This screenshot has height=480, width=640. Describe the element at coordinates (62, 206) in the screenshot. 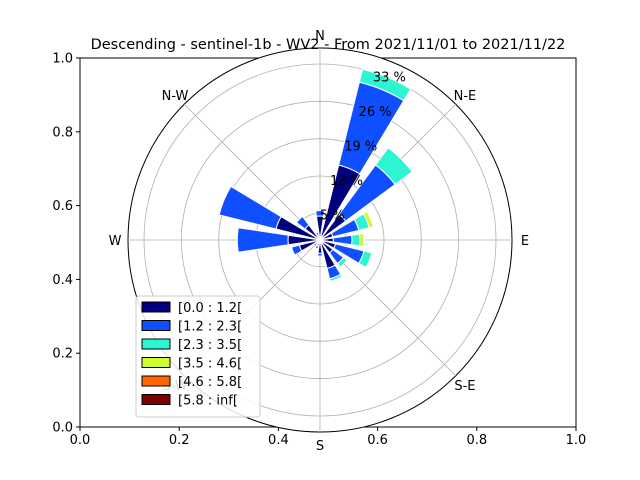

I see `y-tick-label: 0.6` at that location.